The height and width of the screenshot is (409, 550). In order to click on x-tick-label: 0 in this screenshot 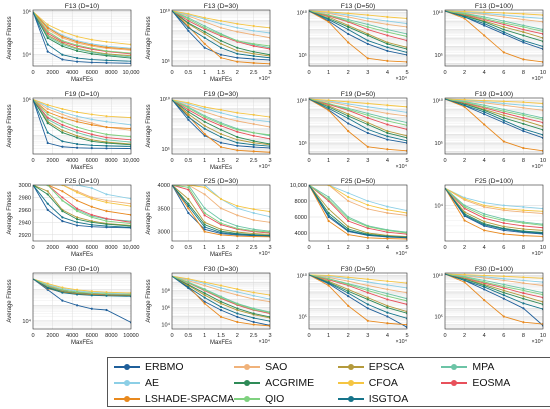, I will do `click(444, 161)`.